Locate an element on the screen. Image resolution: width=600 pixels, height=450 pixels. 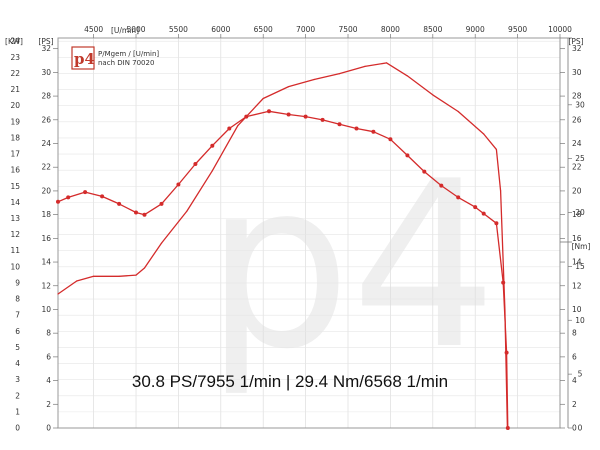
ps-right-tick-label: 12 is located at coordinates (577, 285).